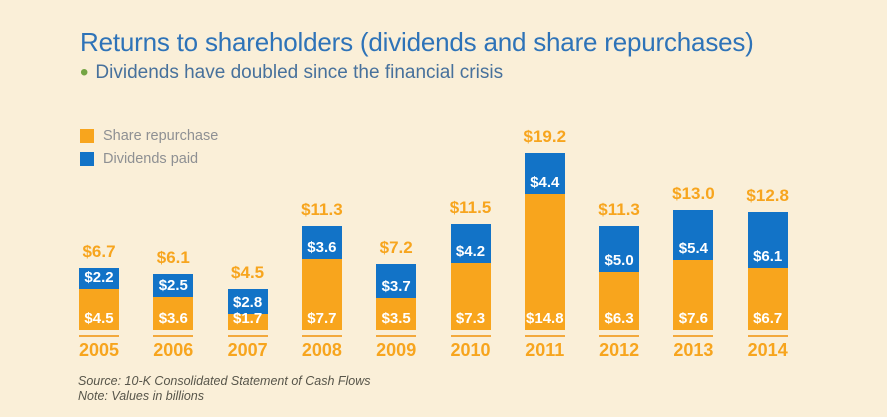 The image size is (887, 417). I want to click on year-label: 2013, so click(693, 350).